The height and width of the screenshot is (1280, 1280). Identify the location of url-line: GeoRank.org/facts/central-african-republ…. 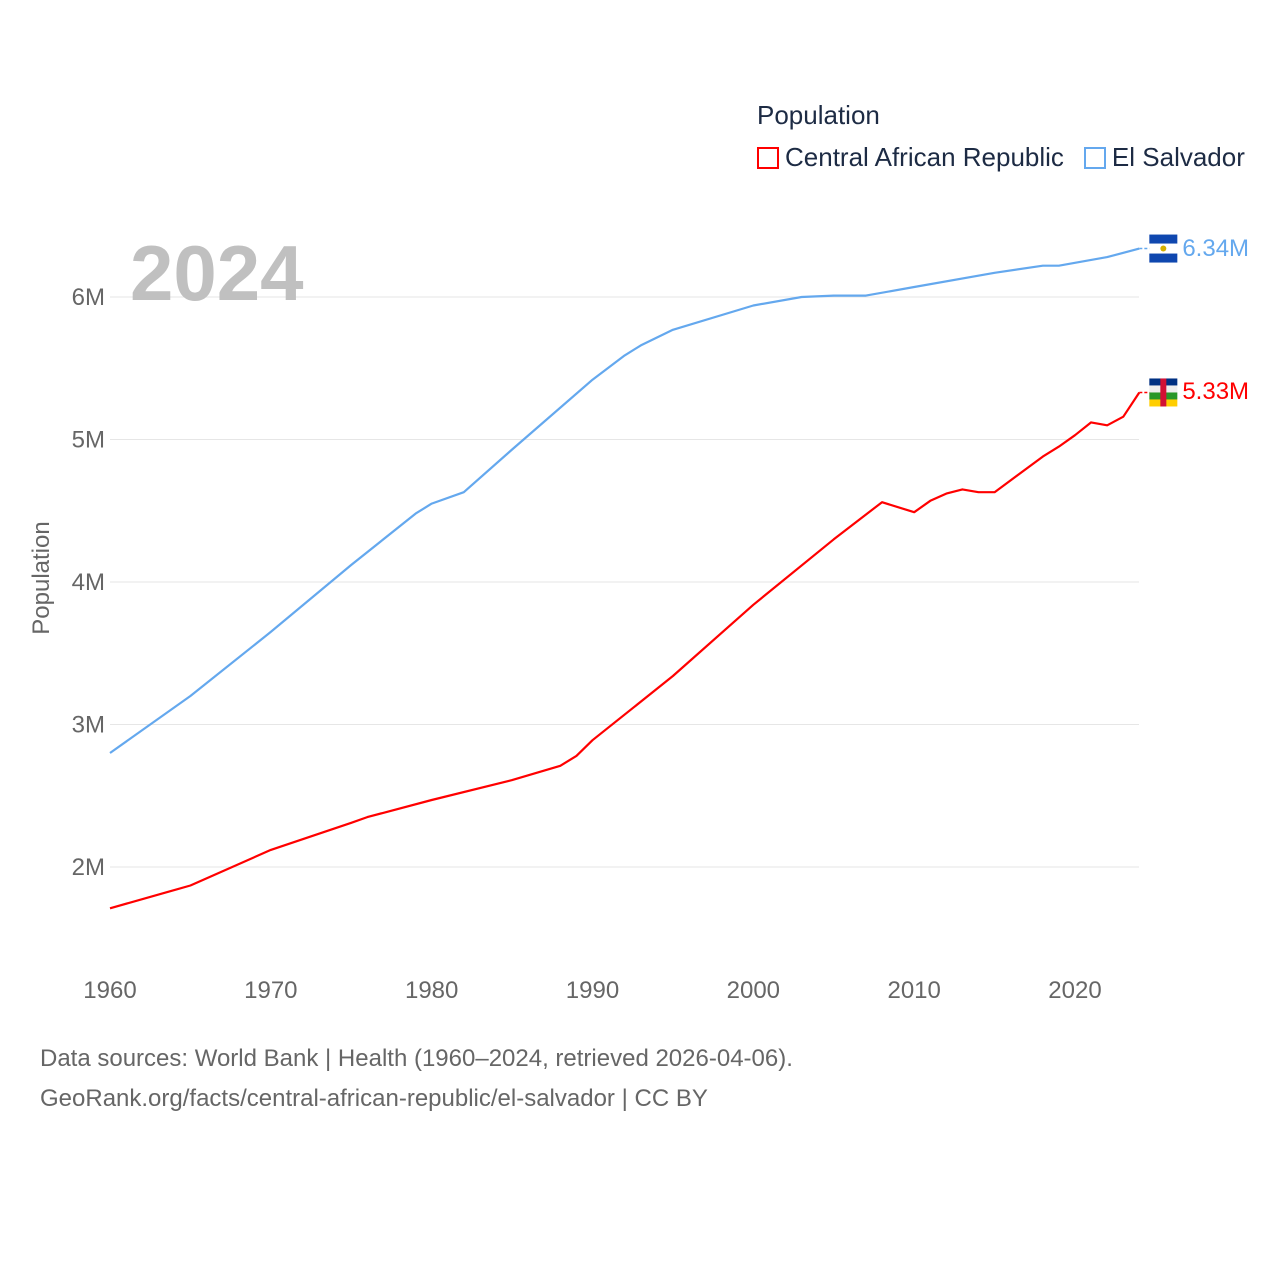
(374, 1098).